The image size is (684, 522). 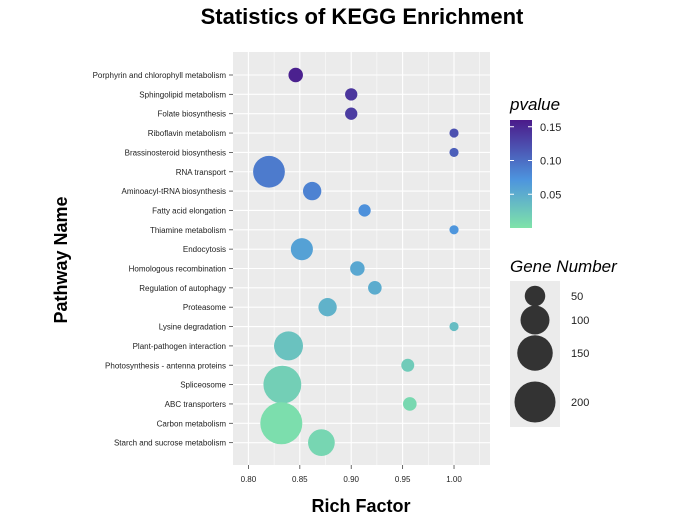 I want to click on y-tick-label: Porphyrin and chlorophyll metabolism, so click(x=160, y=75).